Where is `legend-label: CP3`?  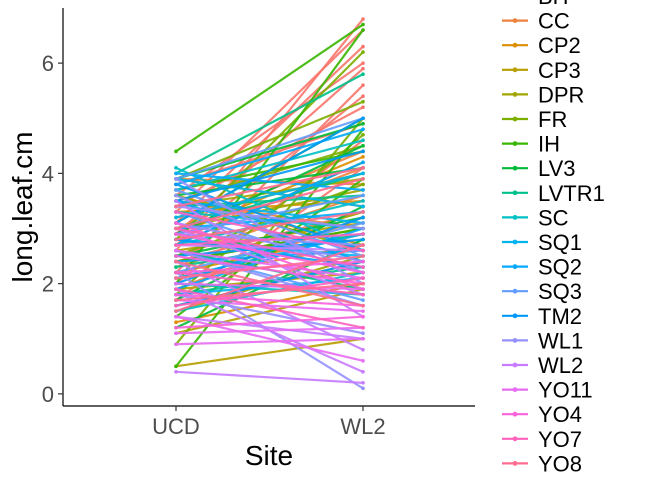 legend-label: CP3 is located at coordinates (559, 70).